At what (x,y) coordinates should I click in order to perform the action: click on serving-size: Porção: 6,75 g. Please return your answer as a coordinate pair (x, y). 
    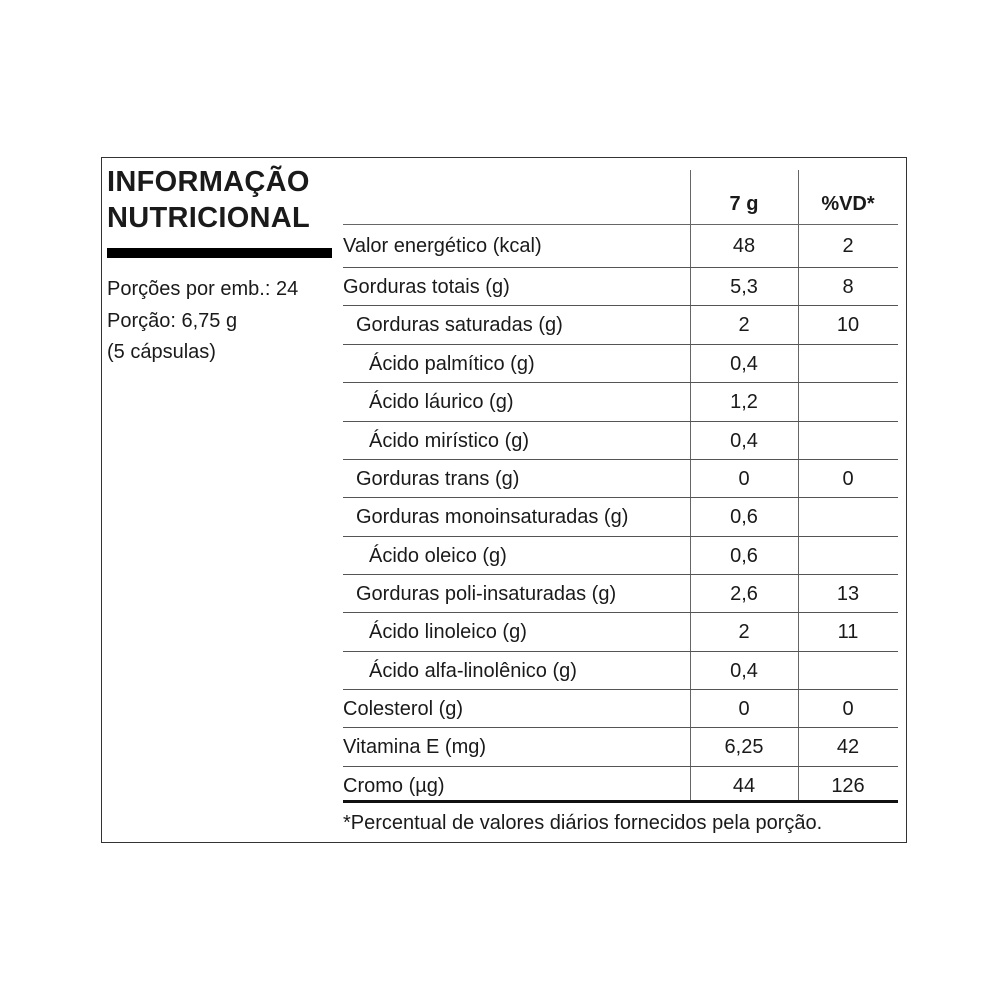
    Looking at the image, I should click on (172, 321).